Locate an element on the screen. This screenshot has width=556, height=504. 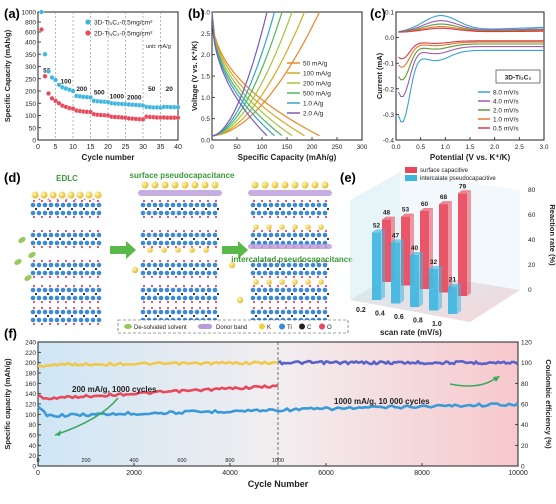
solvent-molecule is located at coordinates (32, 255).